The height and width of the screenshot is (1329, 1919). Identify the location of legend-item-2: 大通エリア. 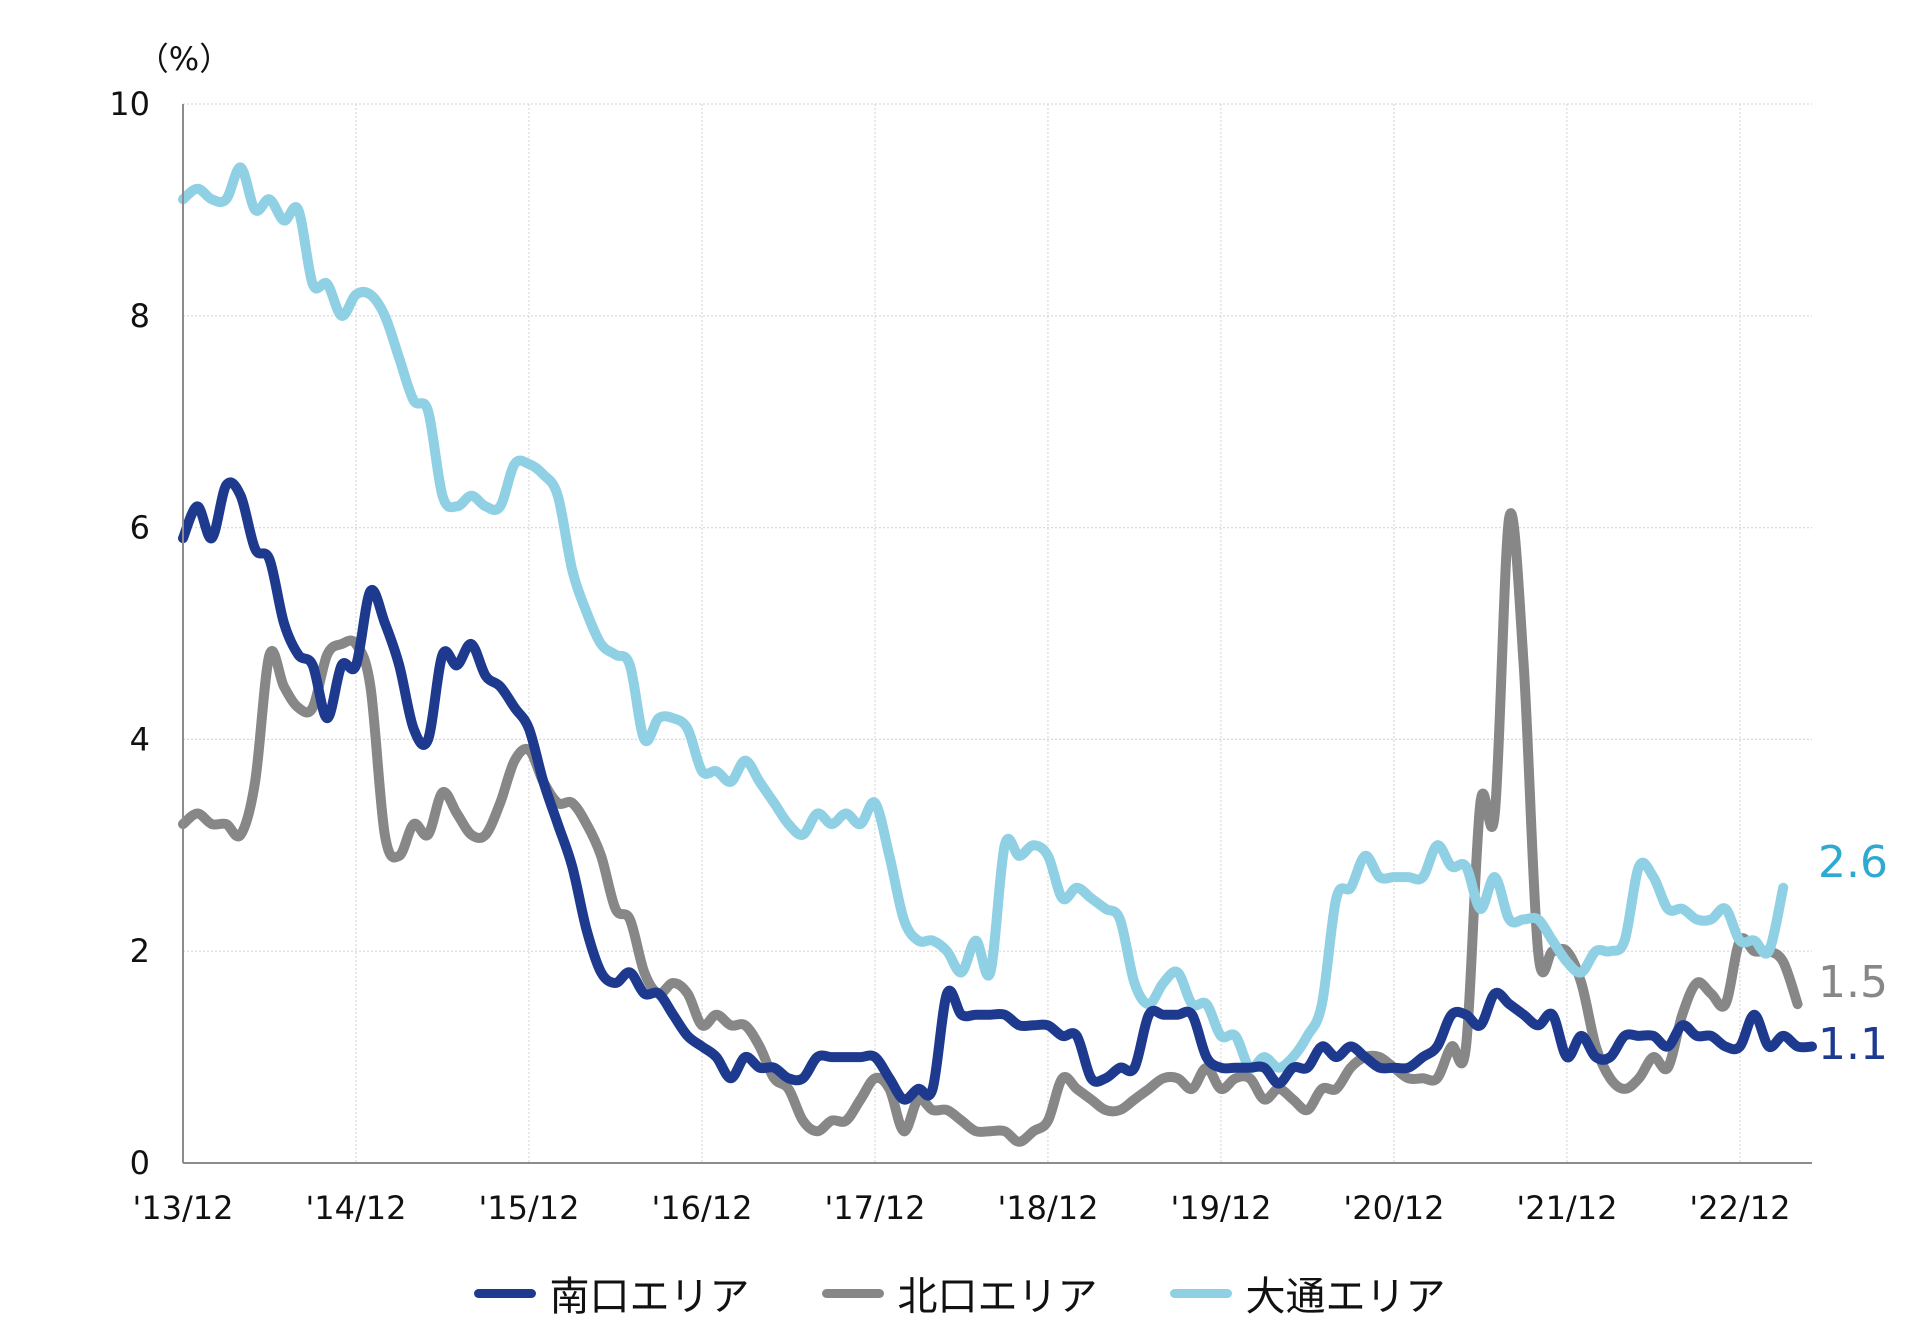
(1307, 1293).